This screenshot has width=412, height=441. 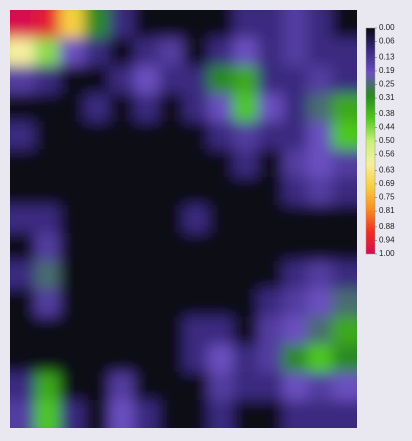 I want to click on colorbar-tick-label: 0.38, so click(x=387, y=113).